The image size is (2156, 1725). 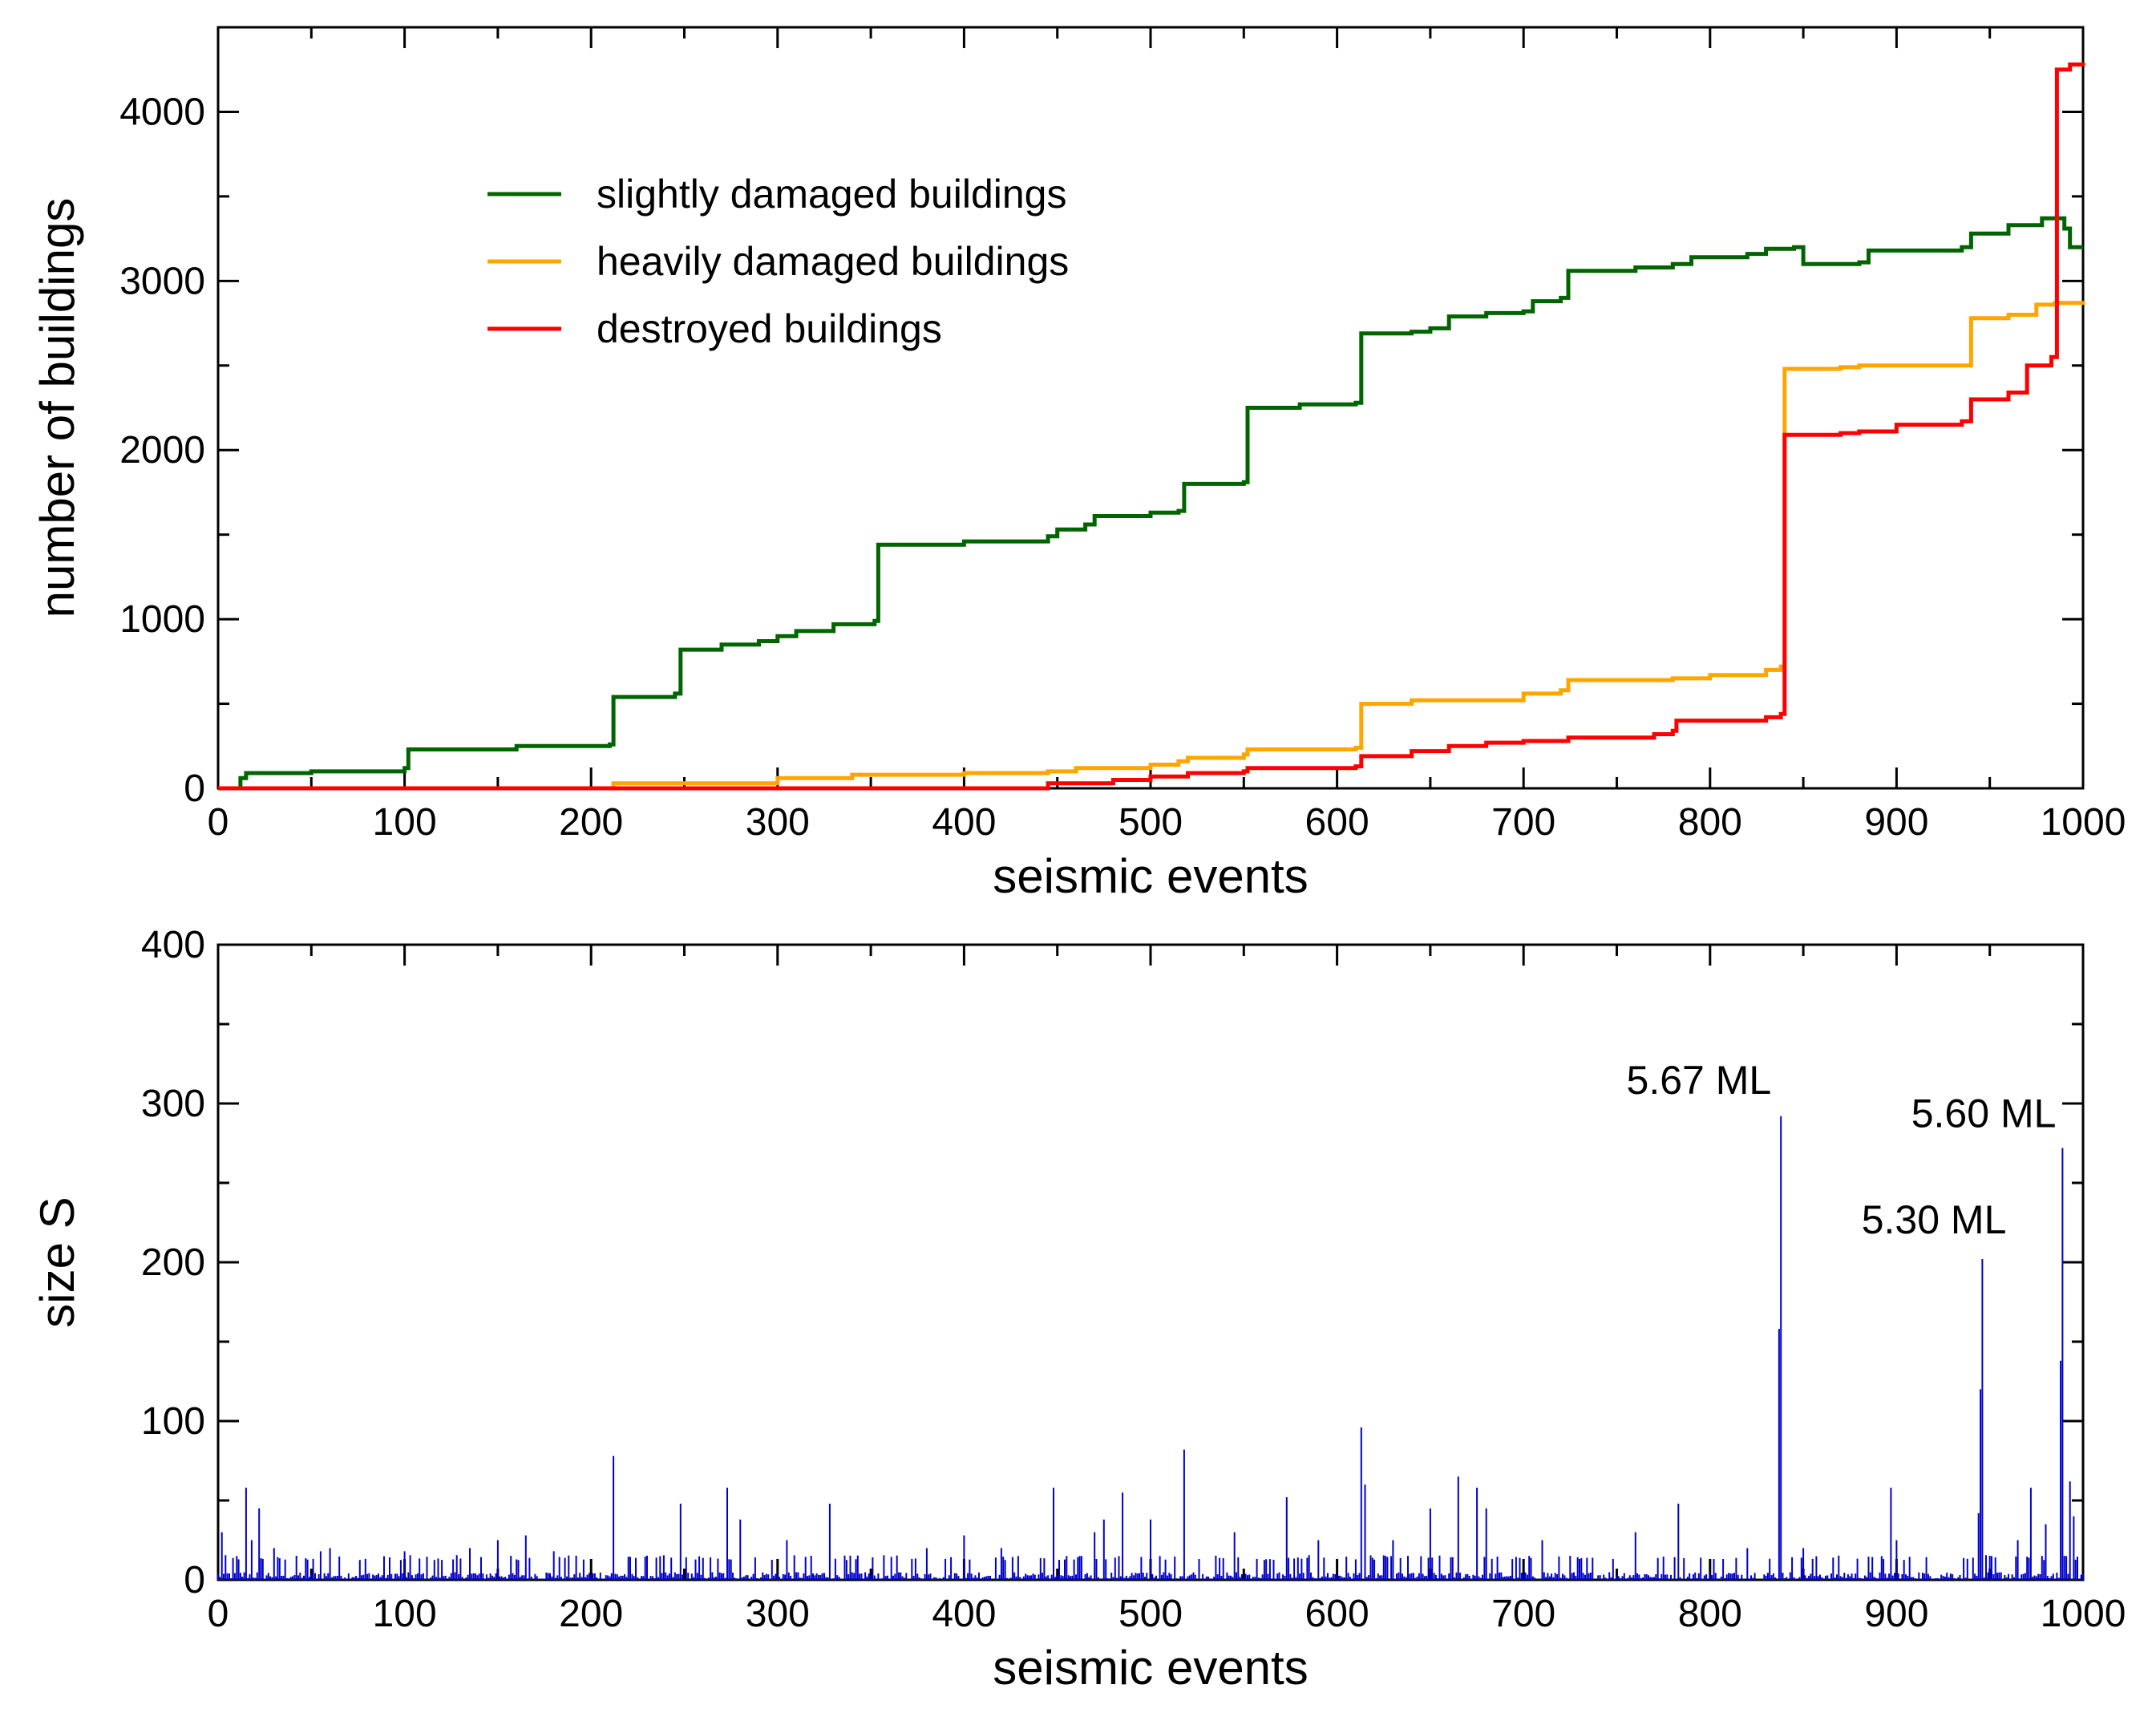 What do you see at coordinates (769, 329) in the screenshot?
I see `legend-label-2: destroyed buildings` at bounding box center [769, 329].